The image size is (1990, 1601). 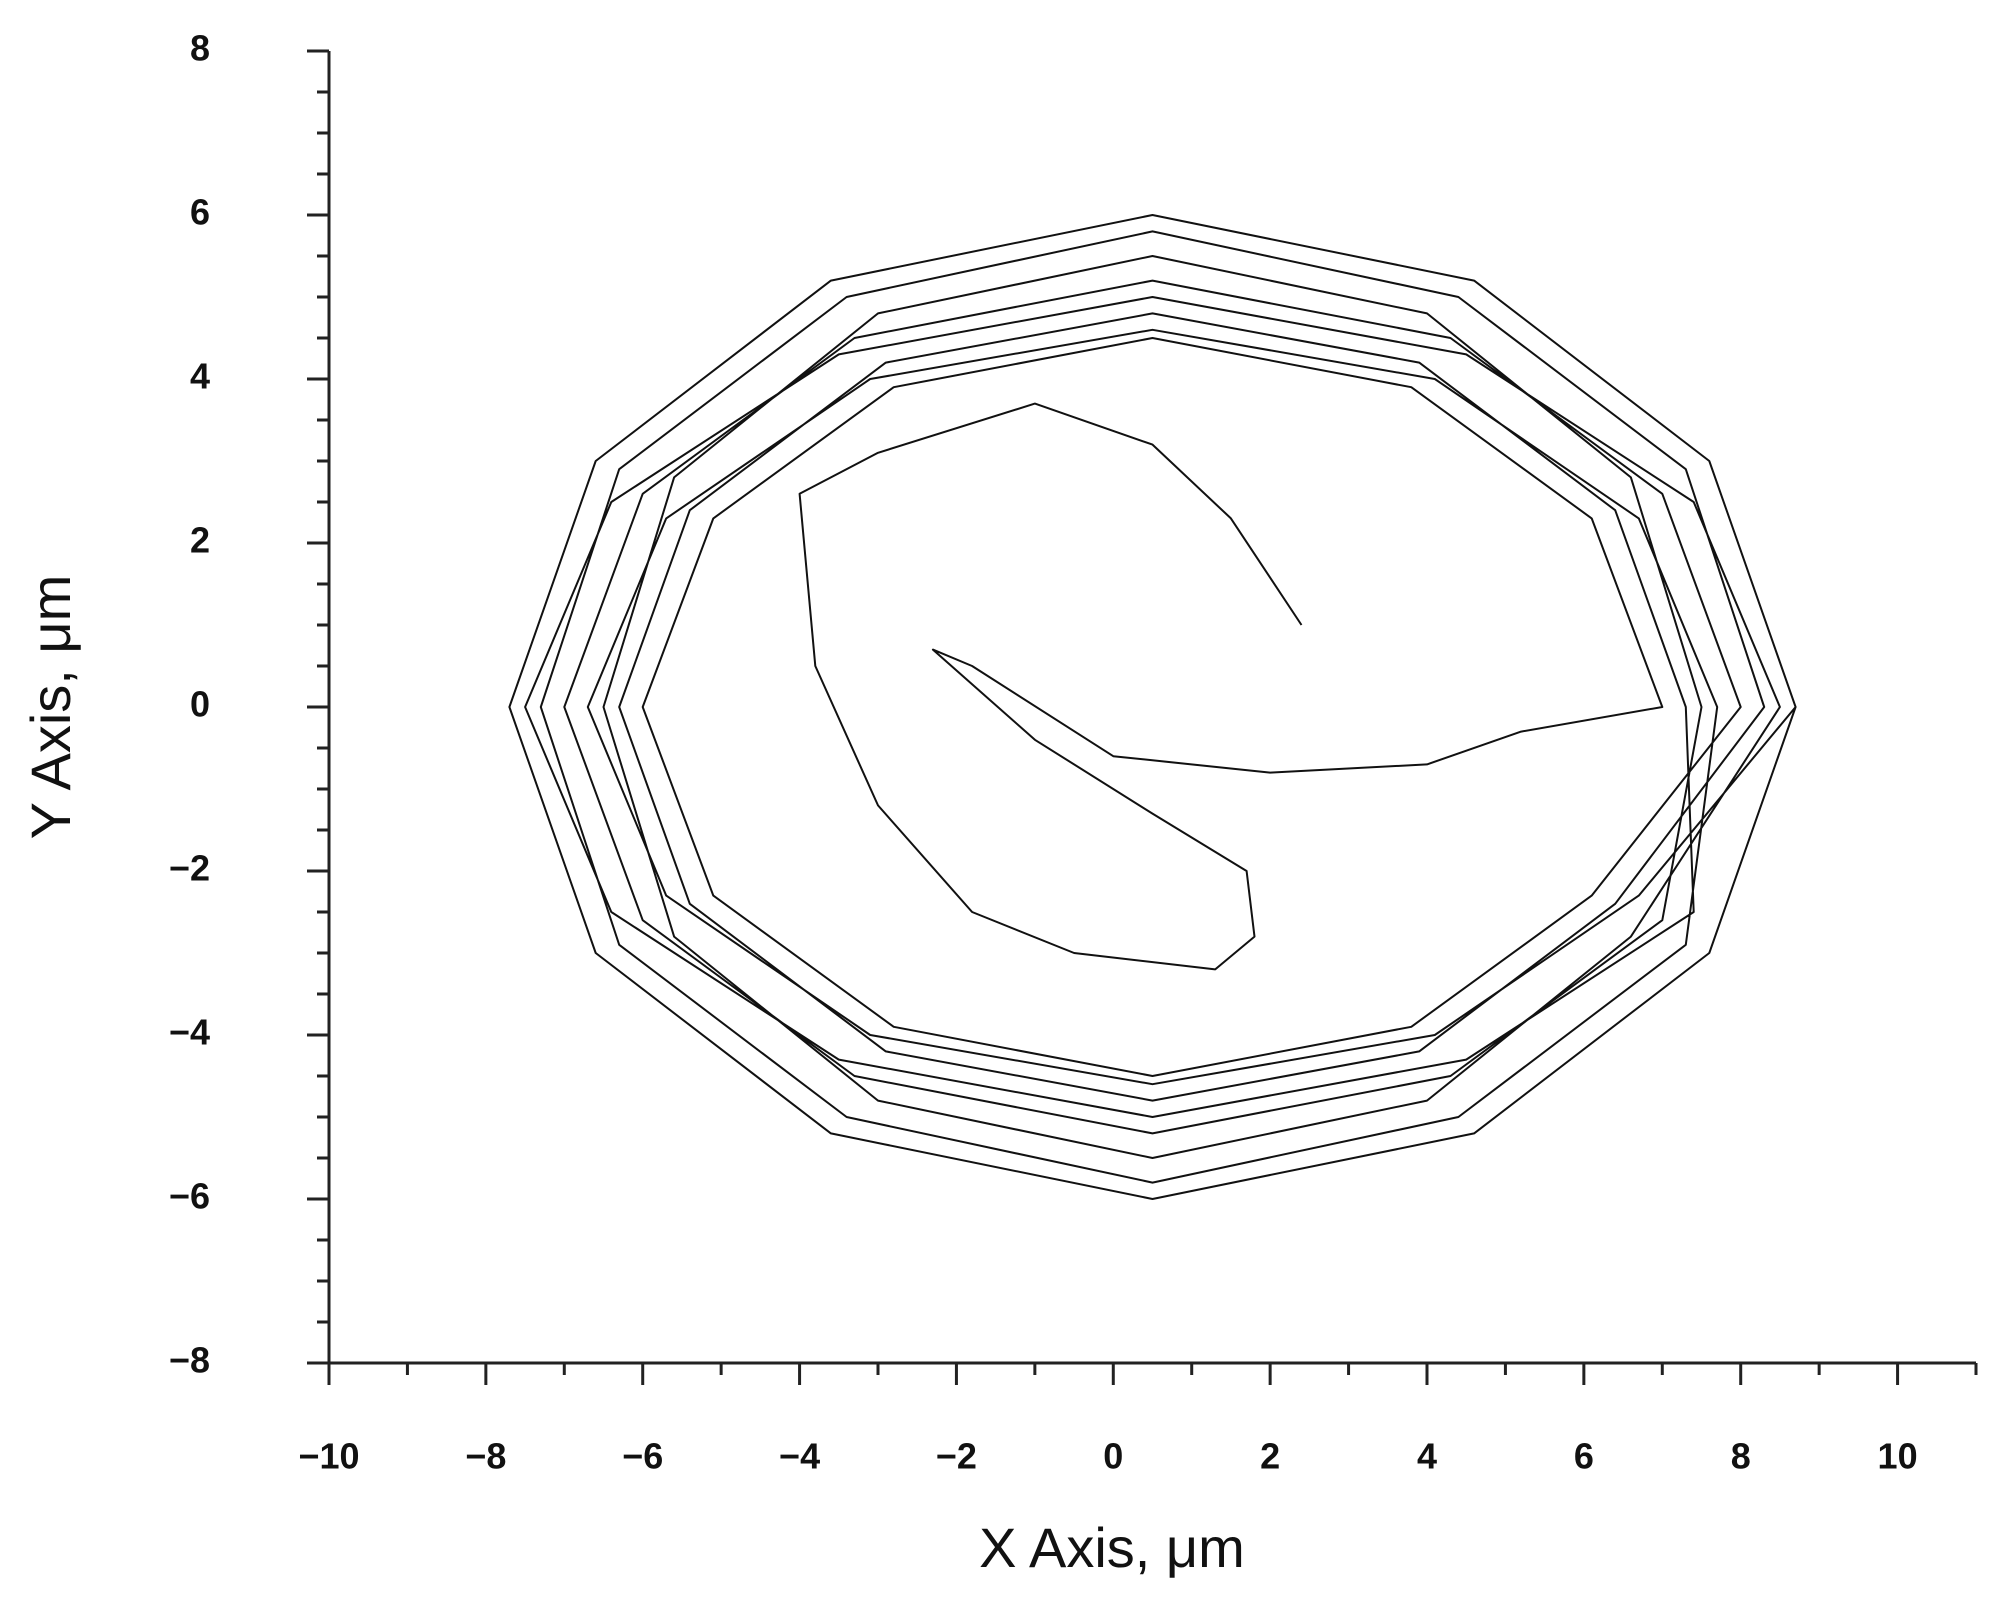 What do you see at coordinates (1112, 1547) in the screenshot?
I see `x-axis-title: X Axis, μm` at bounding box center [1112, 1547].